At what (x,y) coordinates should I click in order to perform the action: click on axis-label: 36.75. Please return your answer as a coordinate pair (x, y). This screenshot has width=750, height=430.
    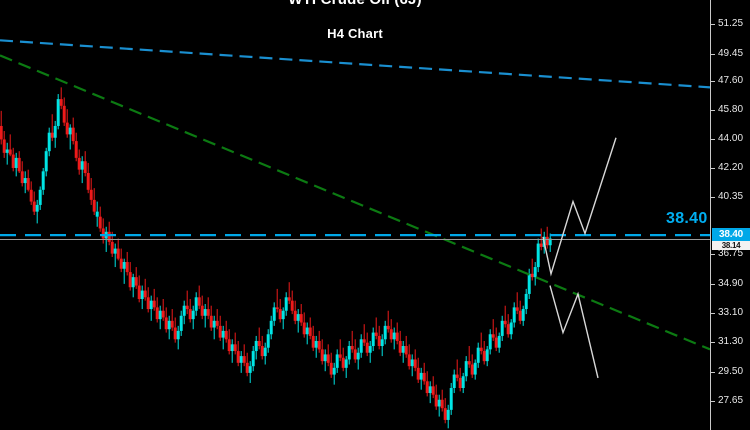
    Looking at the image, I should click on (731, 253).